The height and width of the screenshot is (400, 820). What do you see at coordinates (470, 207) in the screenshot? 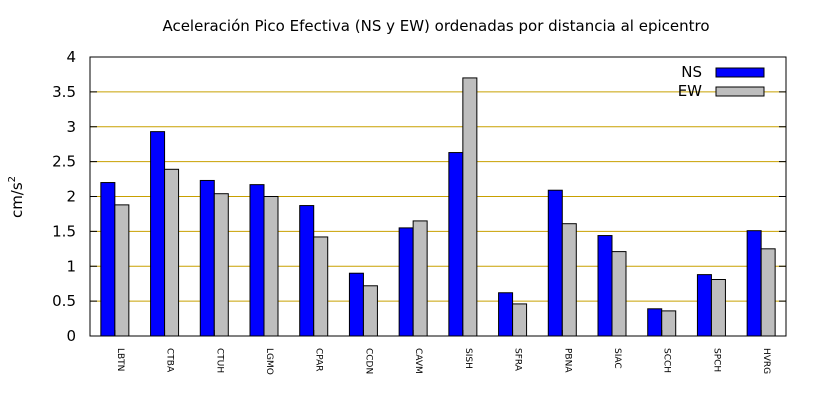
I see `bar-ew-sish` at bounding box center [470, 207].